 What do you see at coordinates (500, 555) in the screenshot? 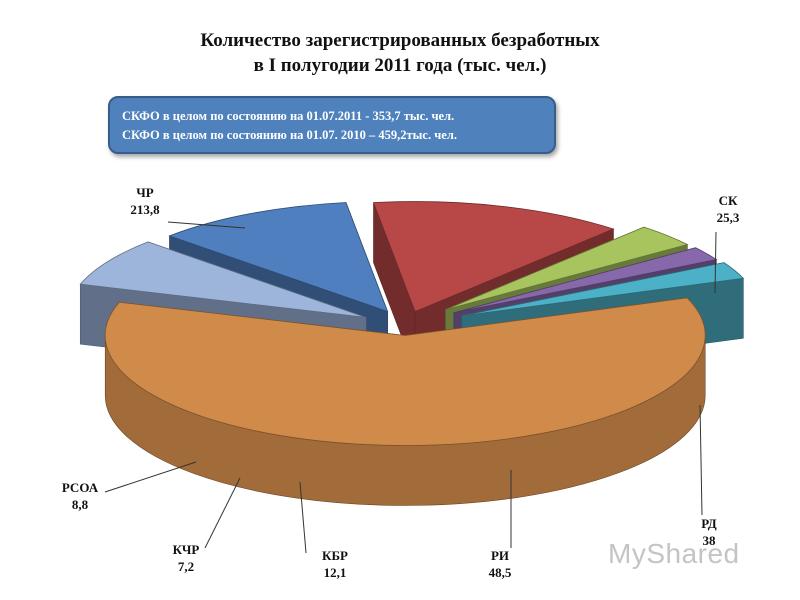
I see `category-label-4: РИ` at bounding box center [500, 555].